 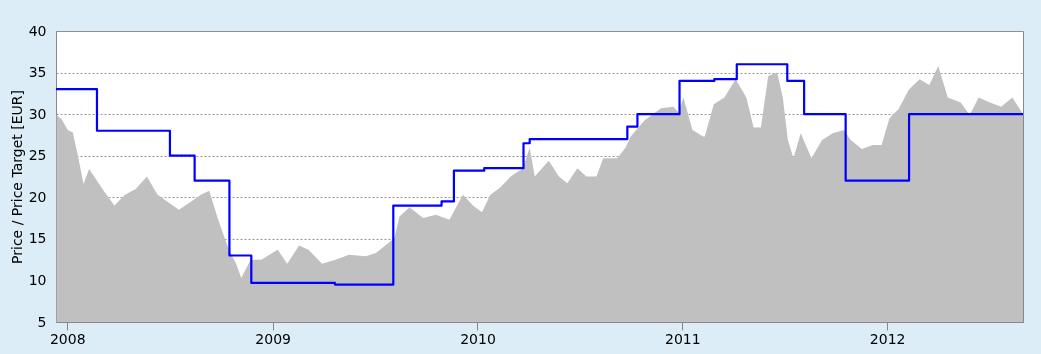 What do you see at coordinates (37, 155) in the screenshot?
I see `y-tick-label: 25` at bounding box center [37, 155].